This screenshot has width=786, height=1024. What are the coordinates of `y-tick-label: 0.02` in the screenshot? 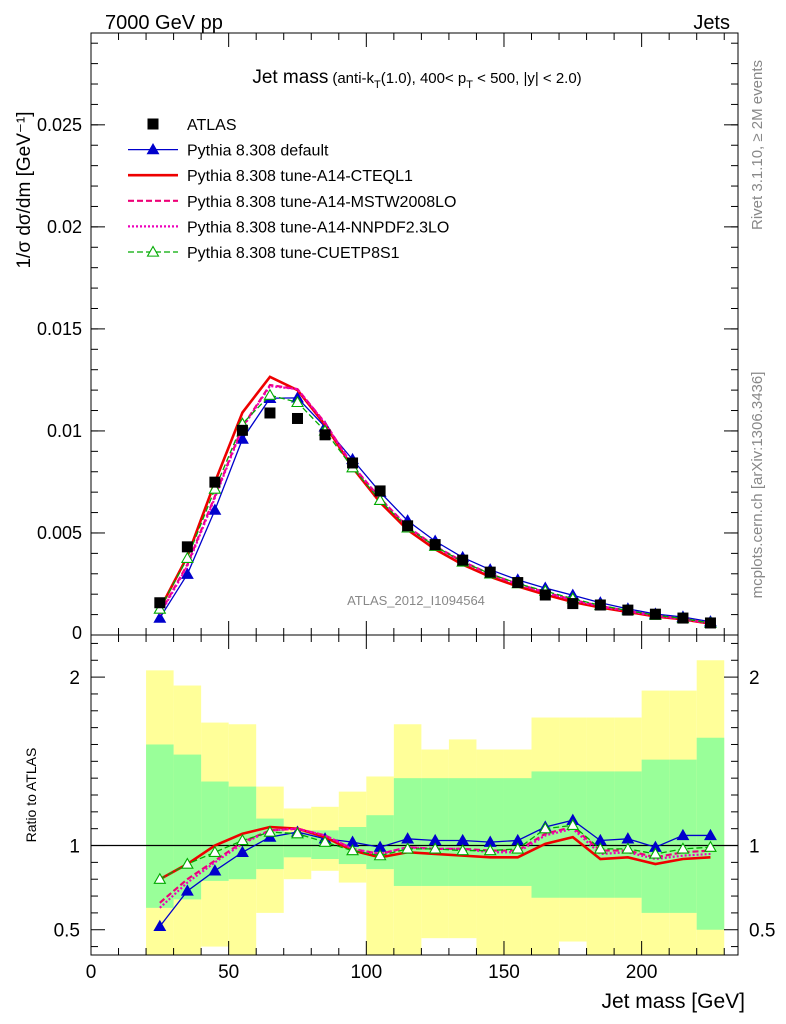 It's located at (64, 227).